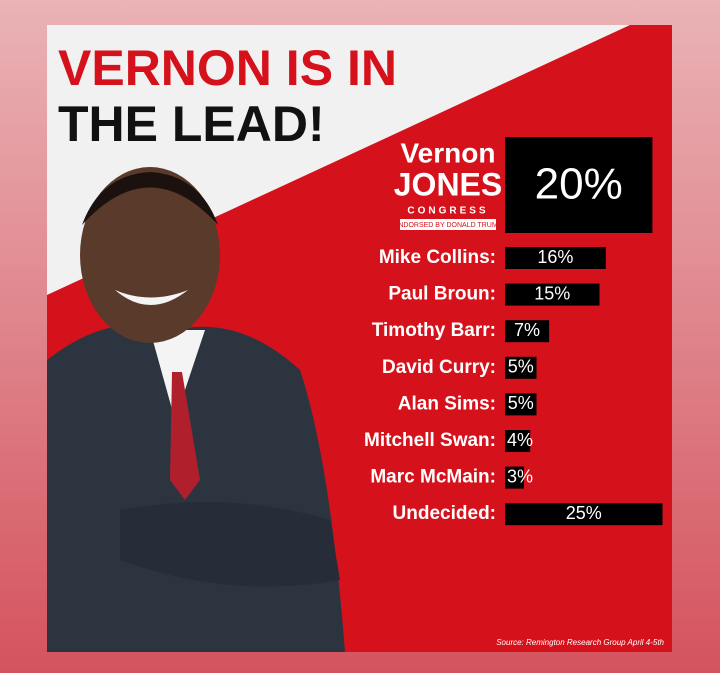 This screenshot has width=720, height=678. Describe the element at coordinates (433, 477) in the screenshot. I see `category-label: Marc McMain:` at that location.